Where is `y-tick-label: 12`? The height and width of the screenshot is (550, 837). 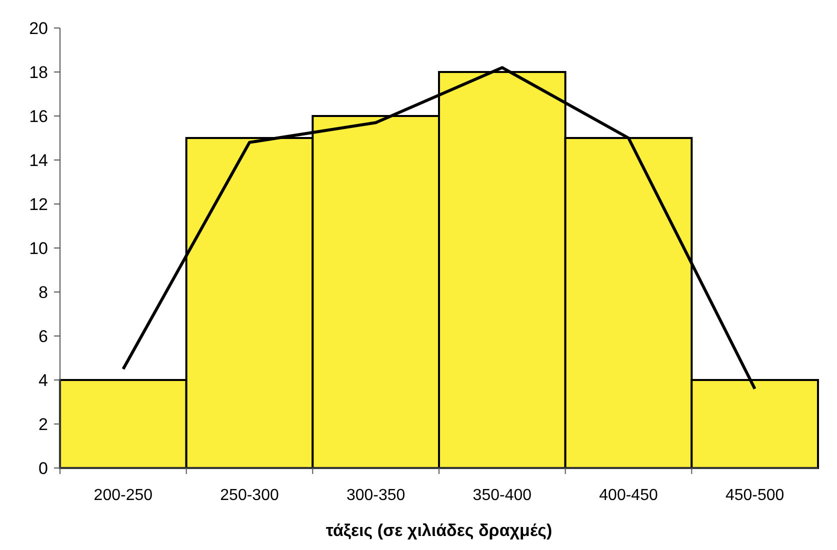 y-tick-label: 12 is located at coordinates (38, 204).